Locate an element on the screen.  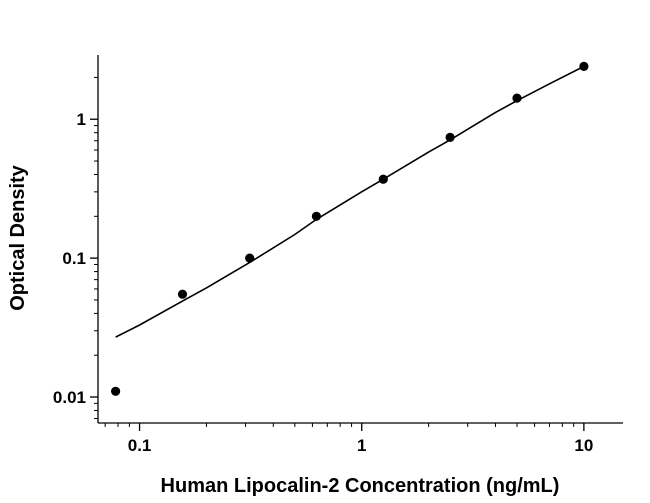
y-tick-label: 0.1 is located at coordinates (74, 258).